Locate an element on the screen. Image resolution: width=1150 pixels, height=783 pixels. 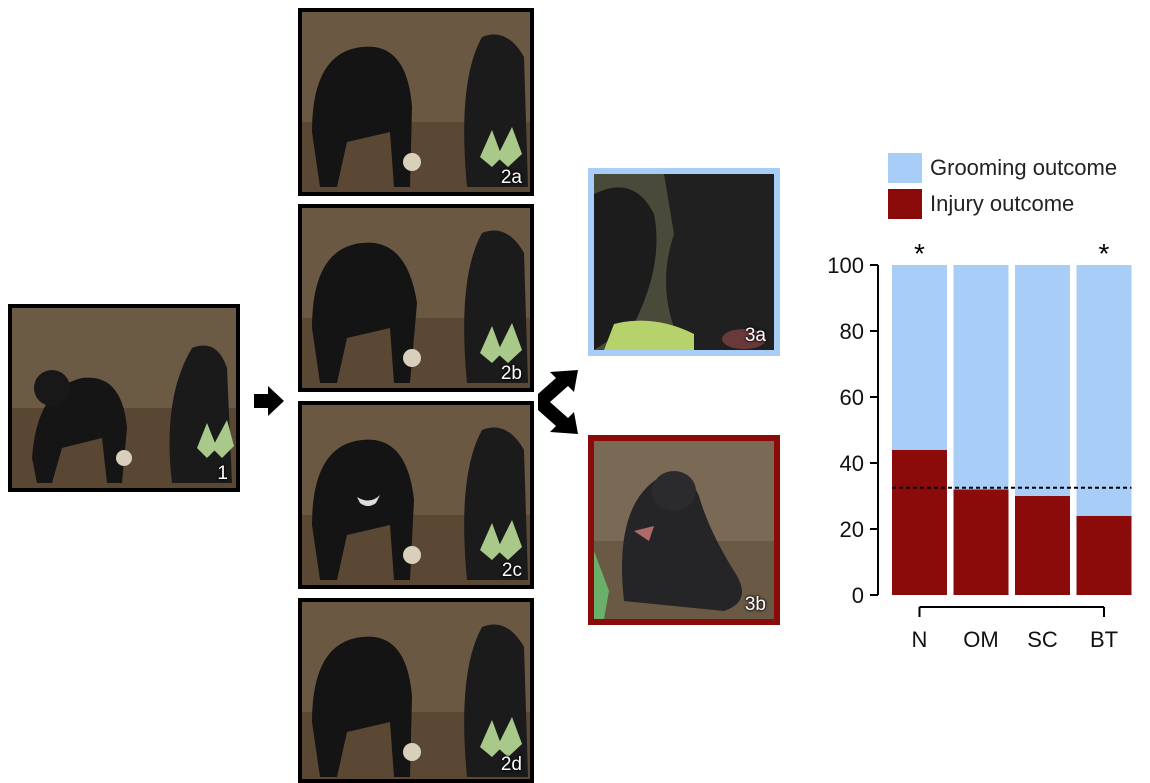
macaque-photo-2b is located at coordinates (416, 298).